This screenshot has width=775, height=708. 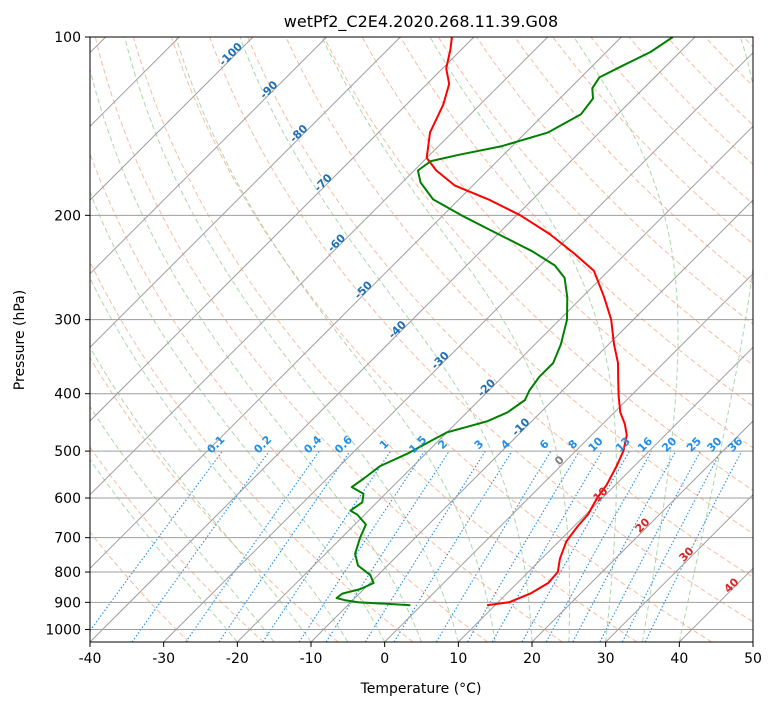 I want to click on y-tick-label: 700, so click(x=67, y=539).